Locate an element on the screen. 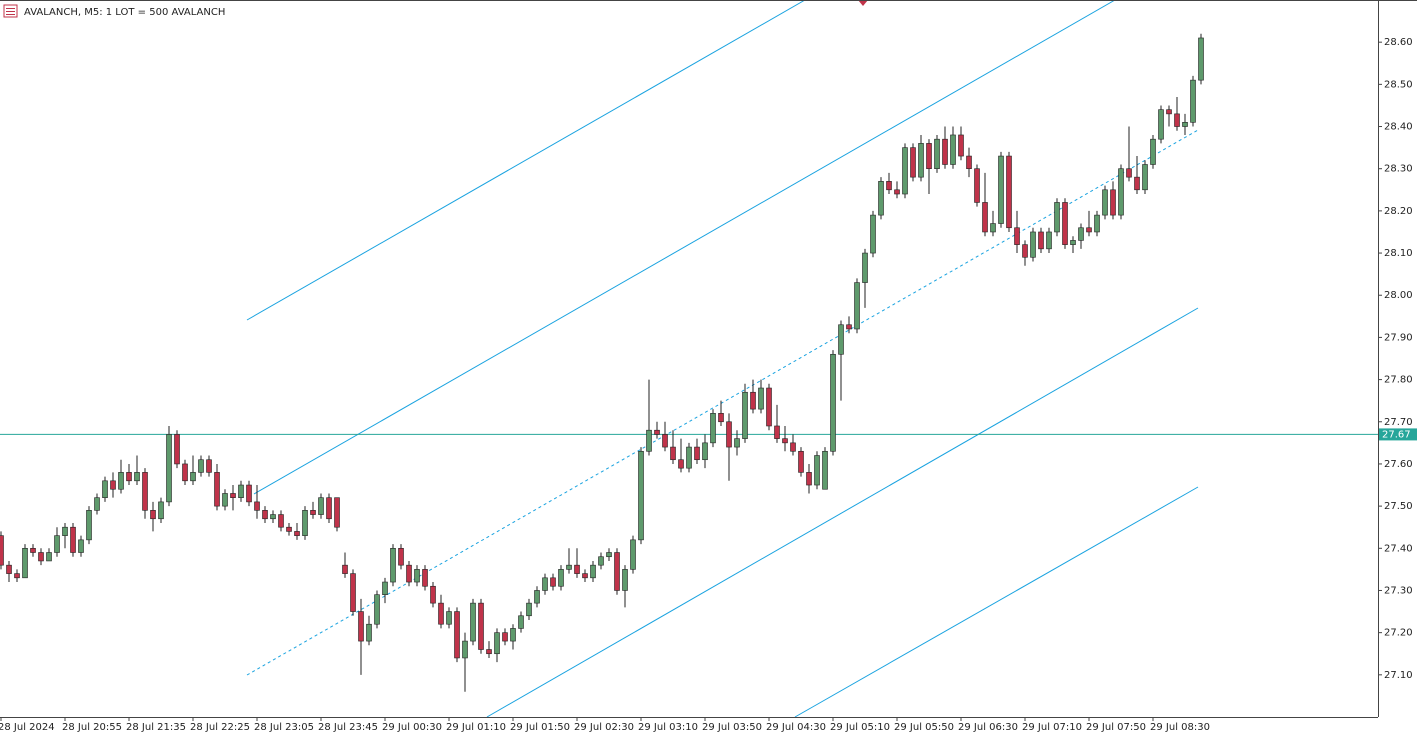 This screenshot has height=738, width=1417. x-tick-label: 29 Jul 01:10 is located at coordinates (476, 727).